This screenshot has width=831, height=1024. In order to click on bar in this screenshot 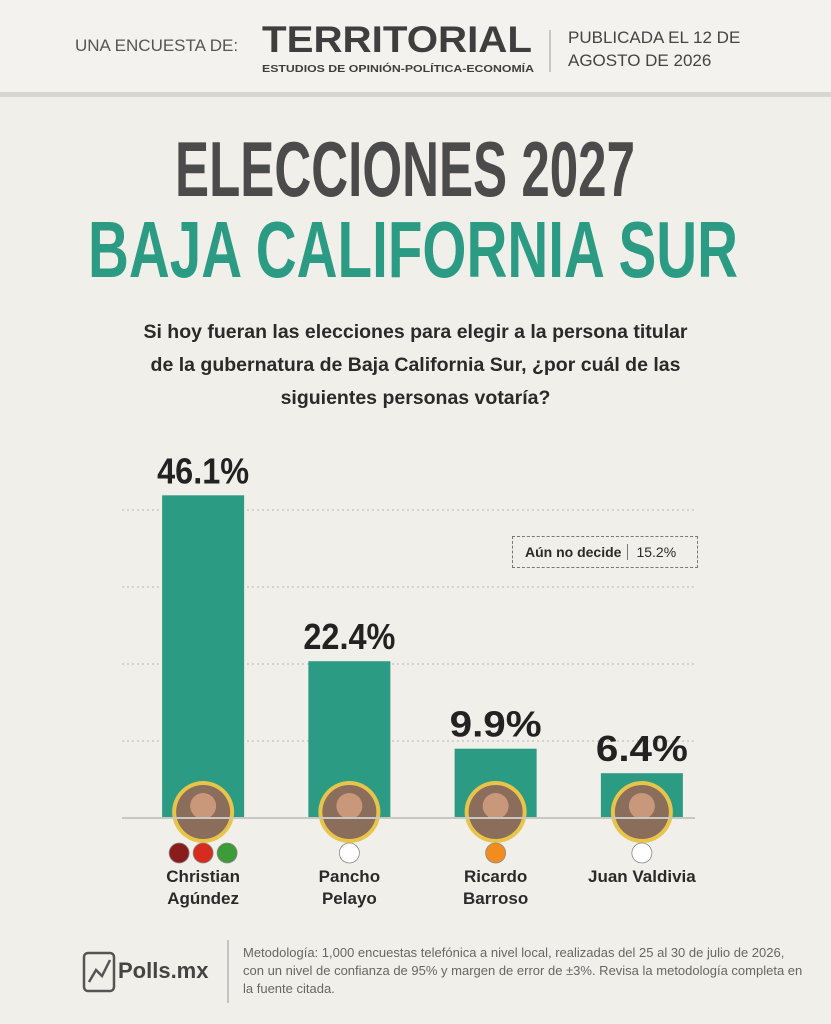, I will do `click(203, 656)`.